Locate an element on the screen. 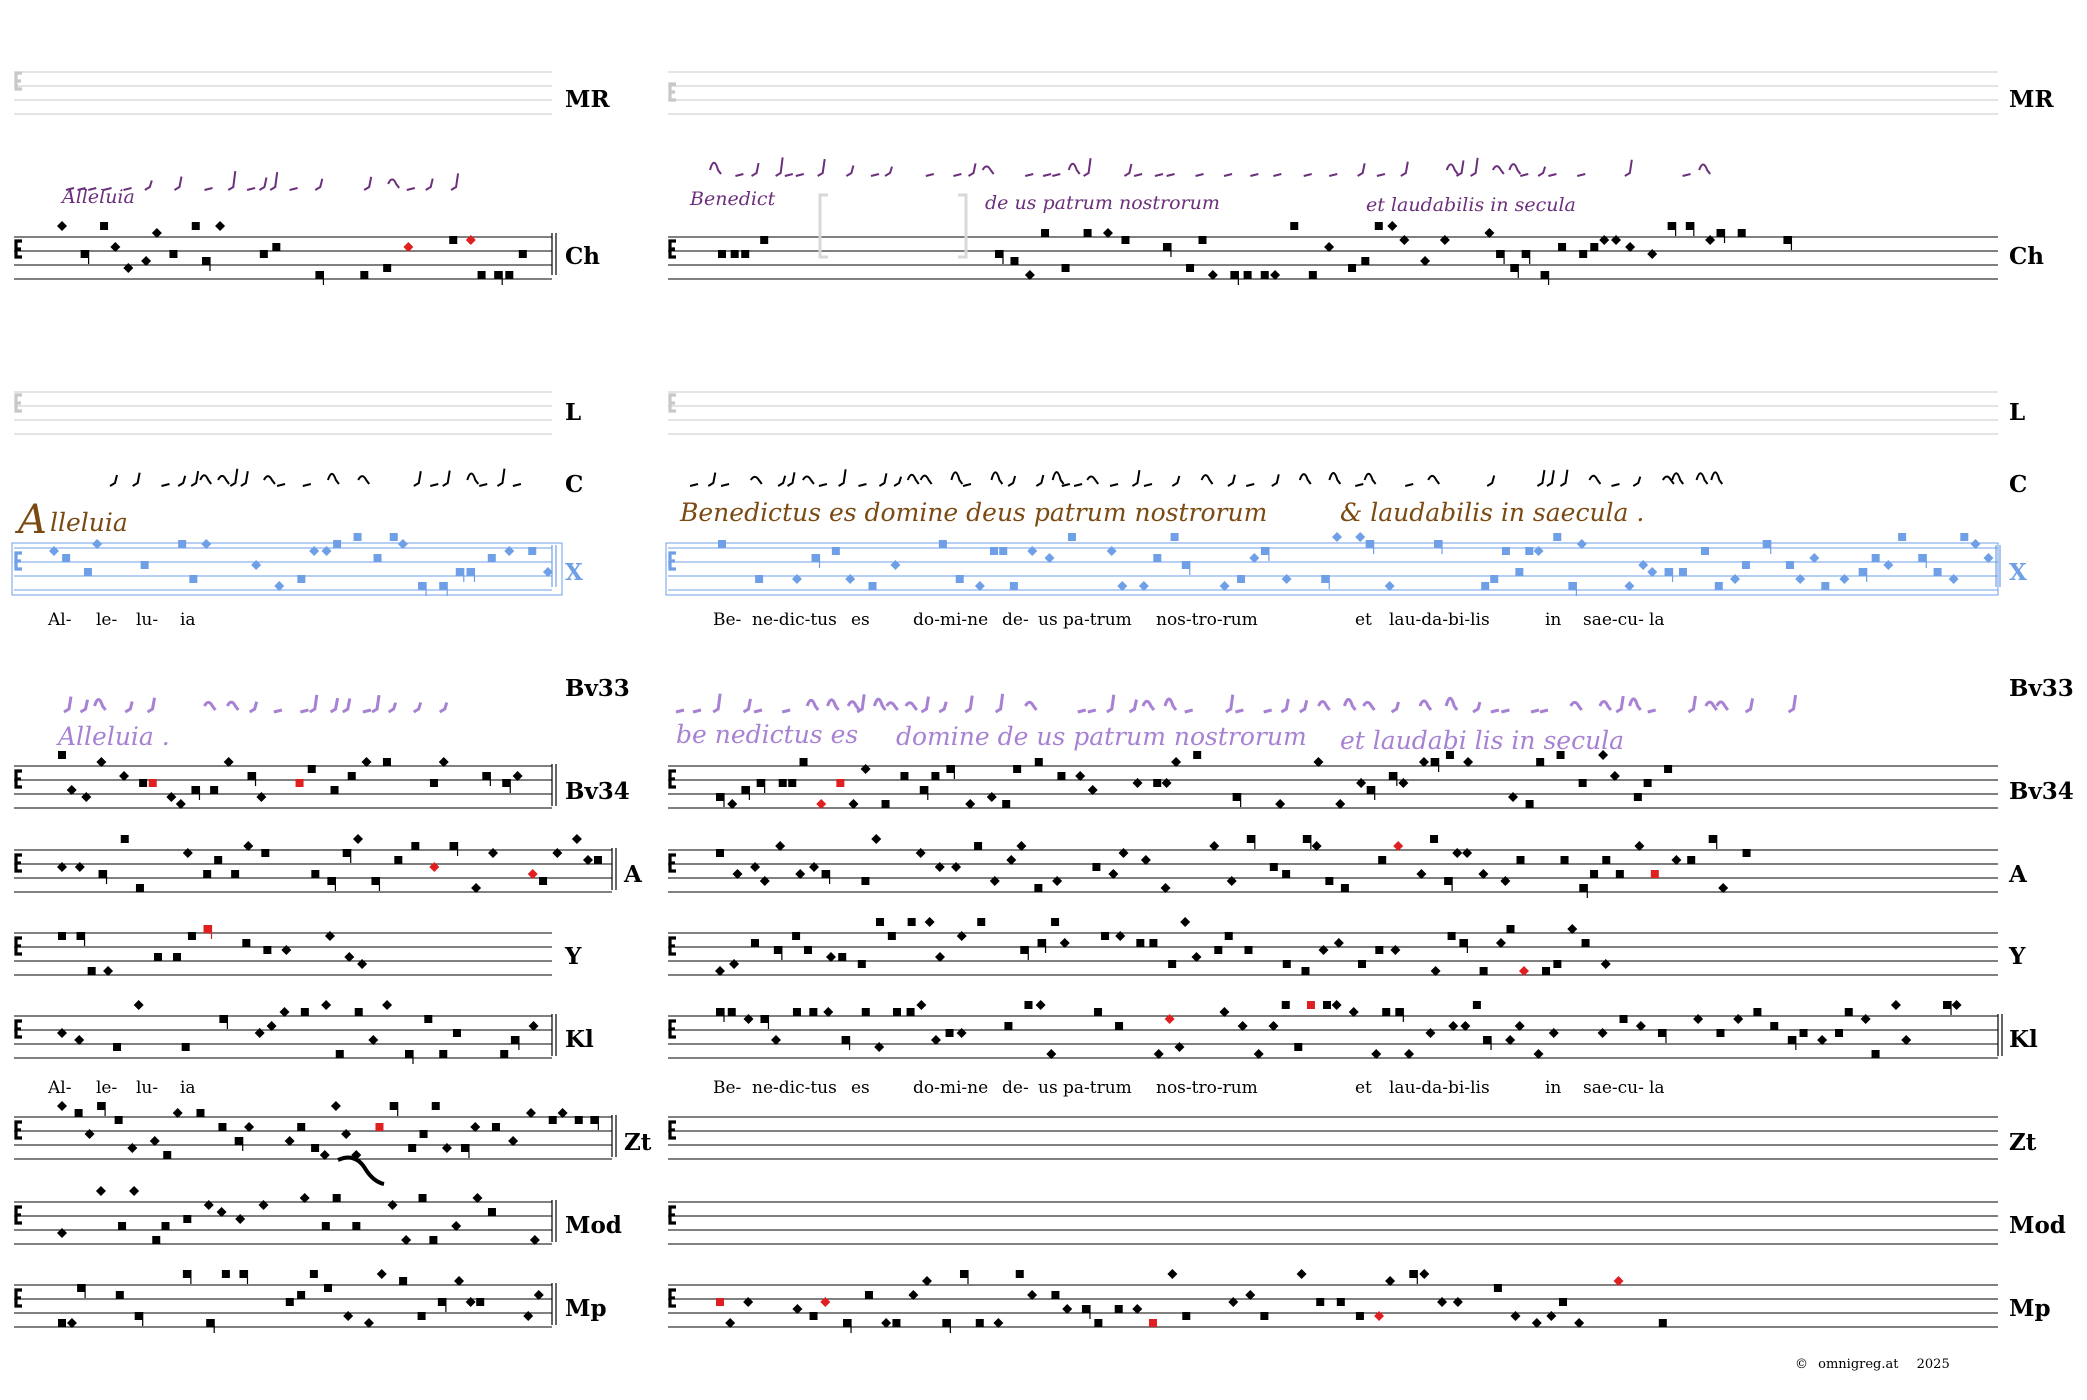 The width and height of the screenshot is (2087, 1400). siglum-bv34-left: Bv34 is located at coordinates (597, 791).